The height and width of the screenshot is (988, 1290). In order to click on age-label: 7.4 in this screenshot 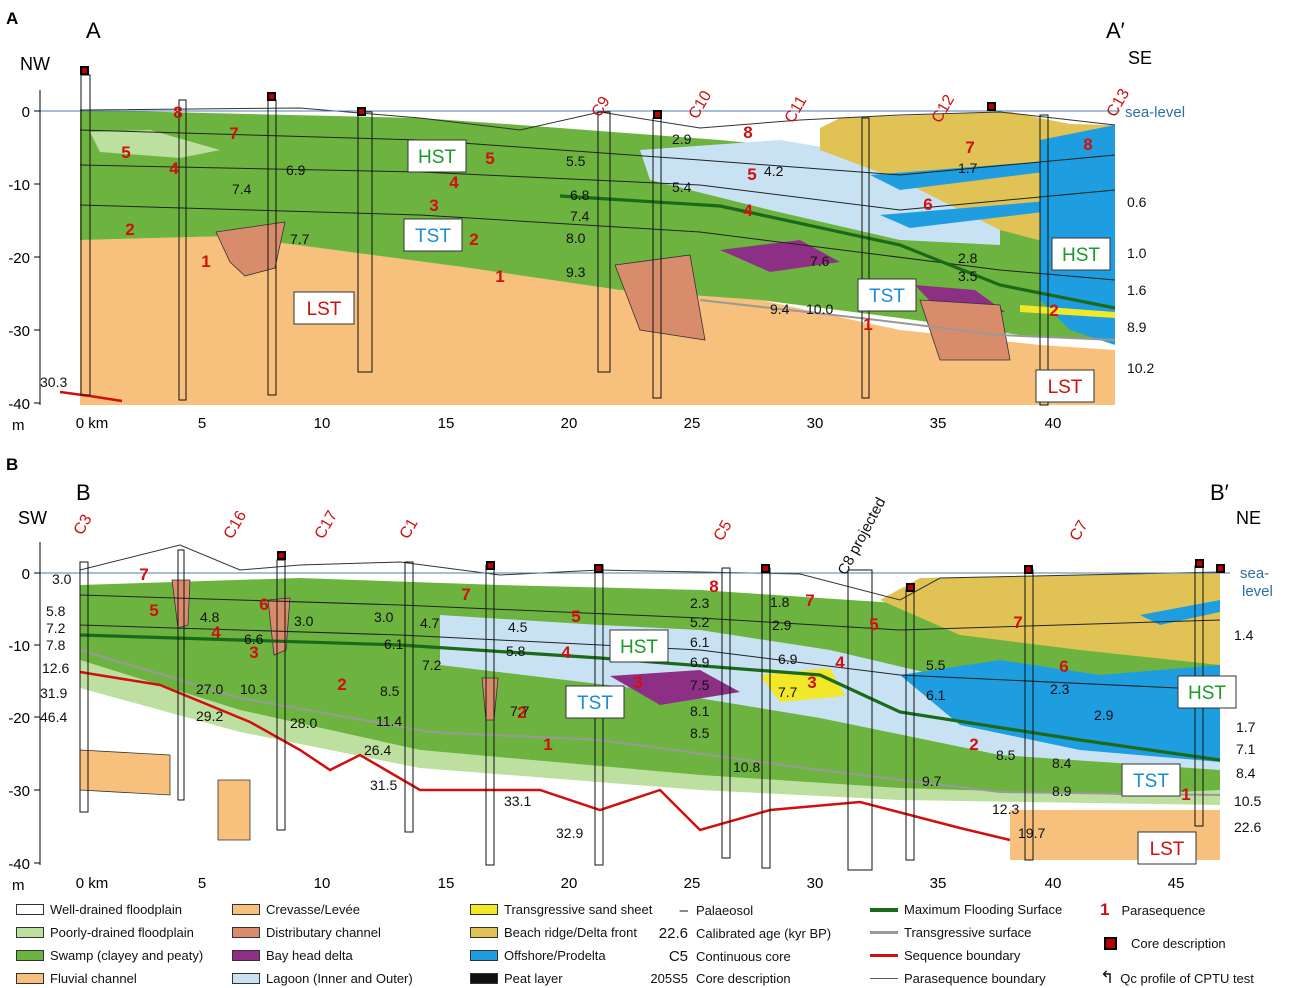, I will do `click(242, 189)`.